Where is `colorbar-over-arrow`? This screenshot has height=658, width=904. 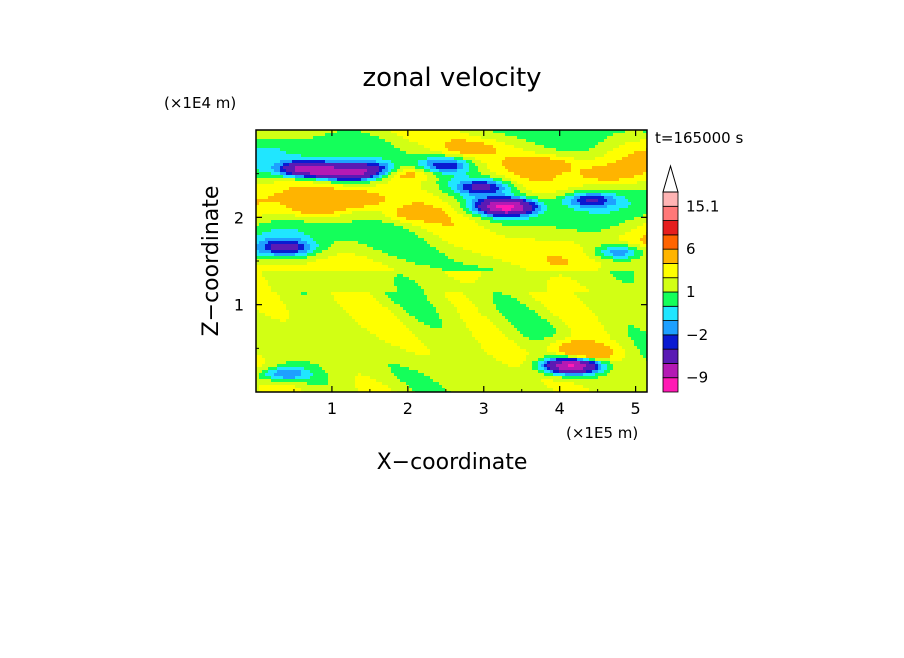
colorbar-over-arrow is located at coordinates (670, 179).